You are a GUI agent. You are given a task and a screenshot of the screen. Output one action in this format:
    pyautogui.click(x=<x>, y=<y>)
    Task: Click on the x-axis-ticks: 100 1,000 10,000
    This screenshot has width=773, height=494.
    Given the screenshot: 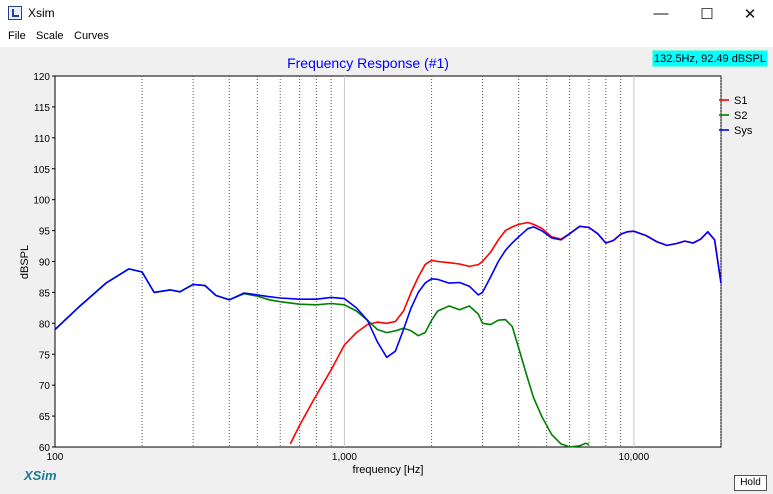 What is the action you would take?
    pyautogui.click(x=348, y=457)
    